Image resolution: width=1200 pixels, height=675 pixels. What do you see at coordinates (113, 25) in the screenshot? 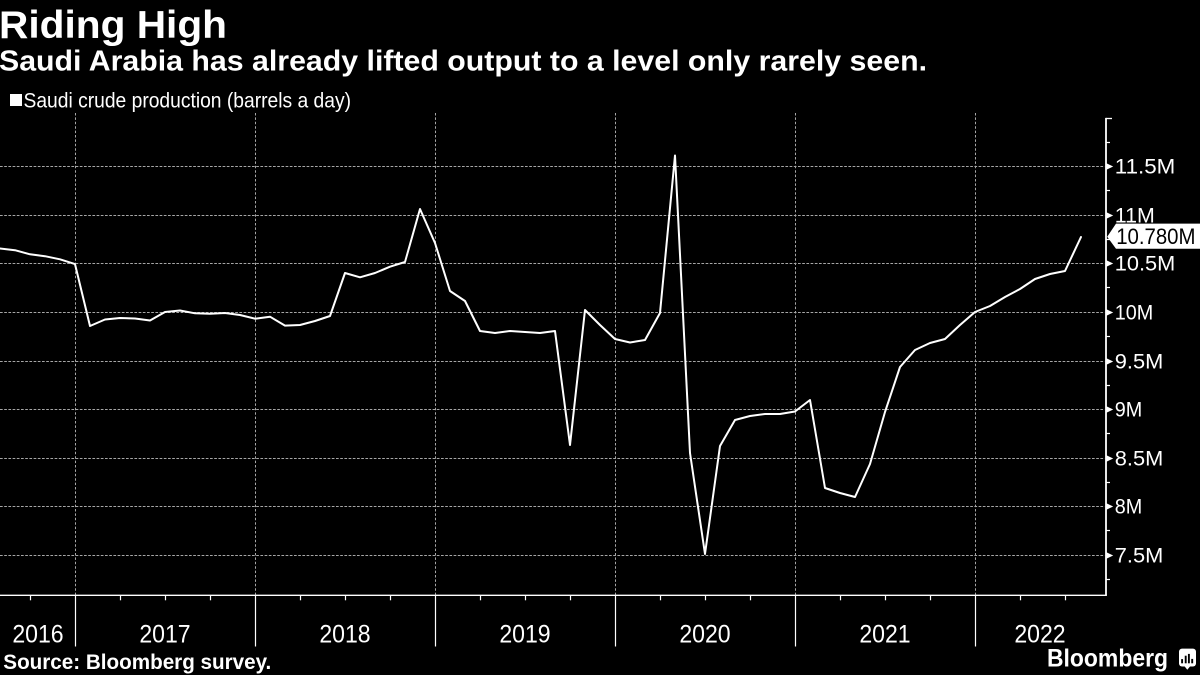
I see `svg-text: Riding High` at bounding box center [113, 25].